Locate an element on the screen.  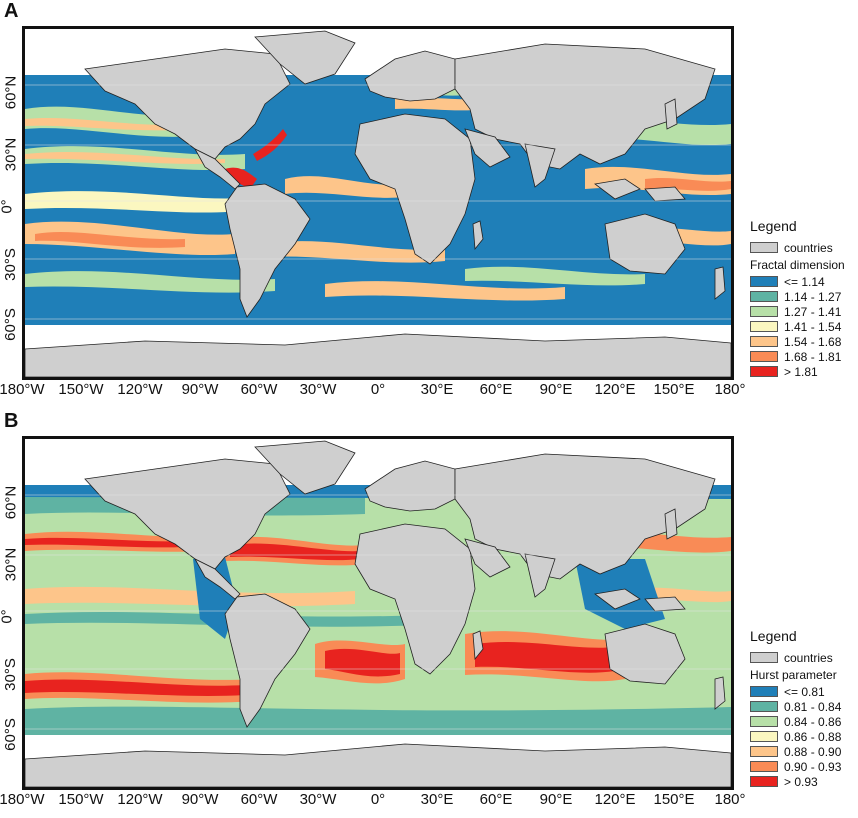
legend-class: 0.84 - 0.86 is located at coordinates (795, 721).